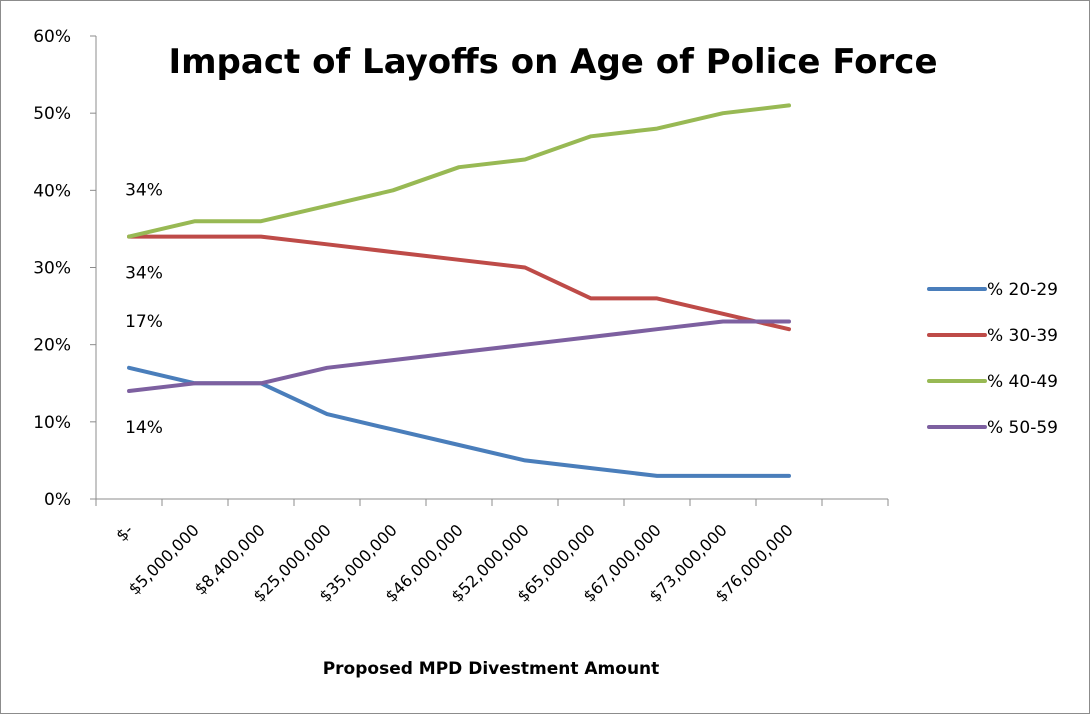  What do you see at coordinates (1022, 428) in the screenshot?
I see `legend-label: % 50-59` at bounding box center [1022, 428].